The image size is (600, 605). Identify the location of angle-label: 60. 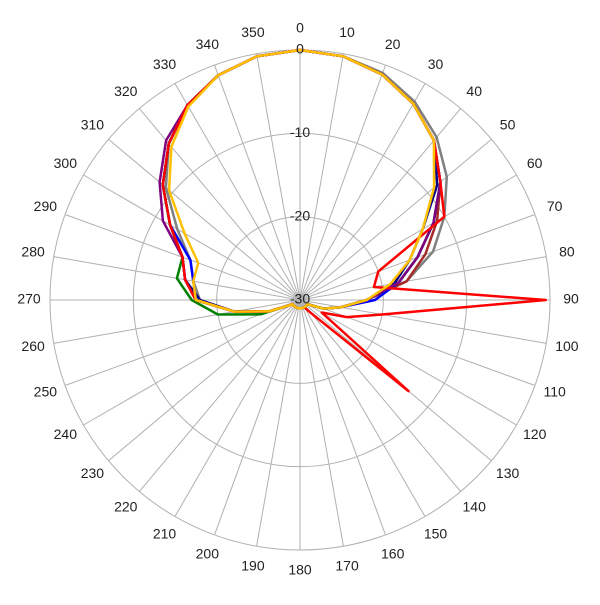
(535, 163).